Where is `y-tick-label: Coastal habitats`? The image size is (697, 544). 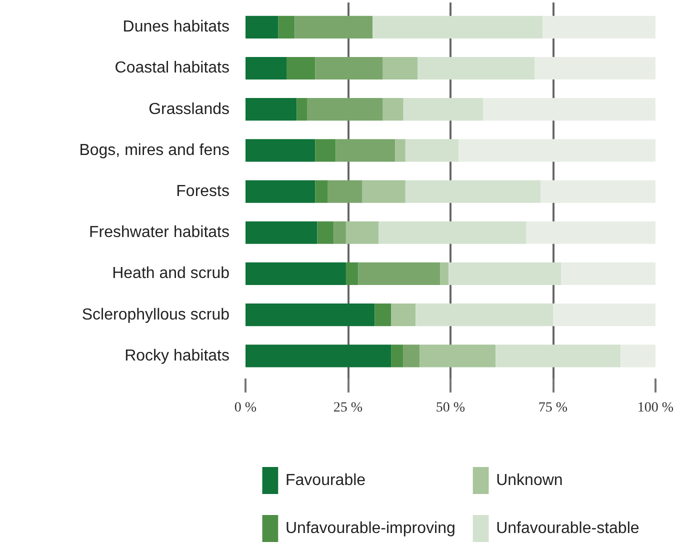
y-tick-label: Coastal habitats is located at coordinates (172, 68).